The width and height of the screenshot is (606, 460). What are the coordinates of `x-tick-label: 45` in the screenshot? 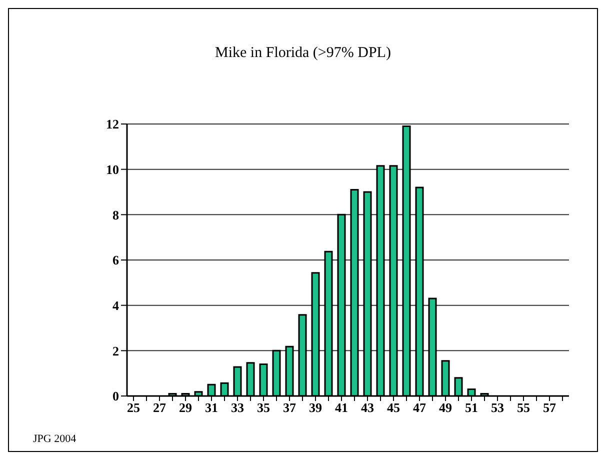 It's located at (393, 408).